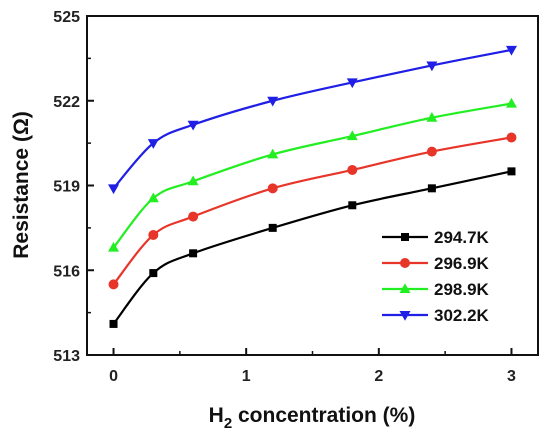 The height and width of the screenshot is (438, 550). I want to click on y-tick-label: 519, so click(66, 187).